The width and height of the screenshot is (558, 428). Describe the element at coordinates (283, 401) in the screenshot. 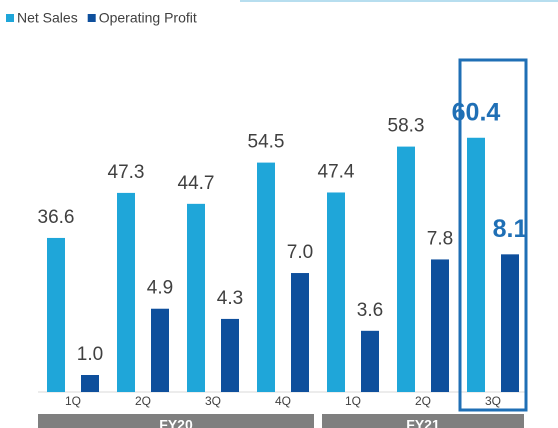

I see `x-tick-label: 4Q` at that location.